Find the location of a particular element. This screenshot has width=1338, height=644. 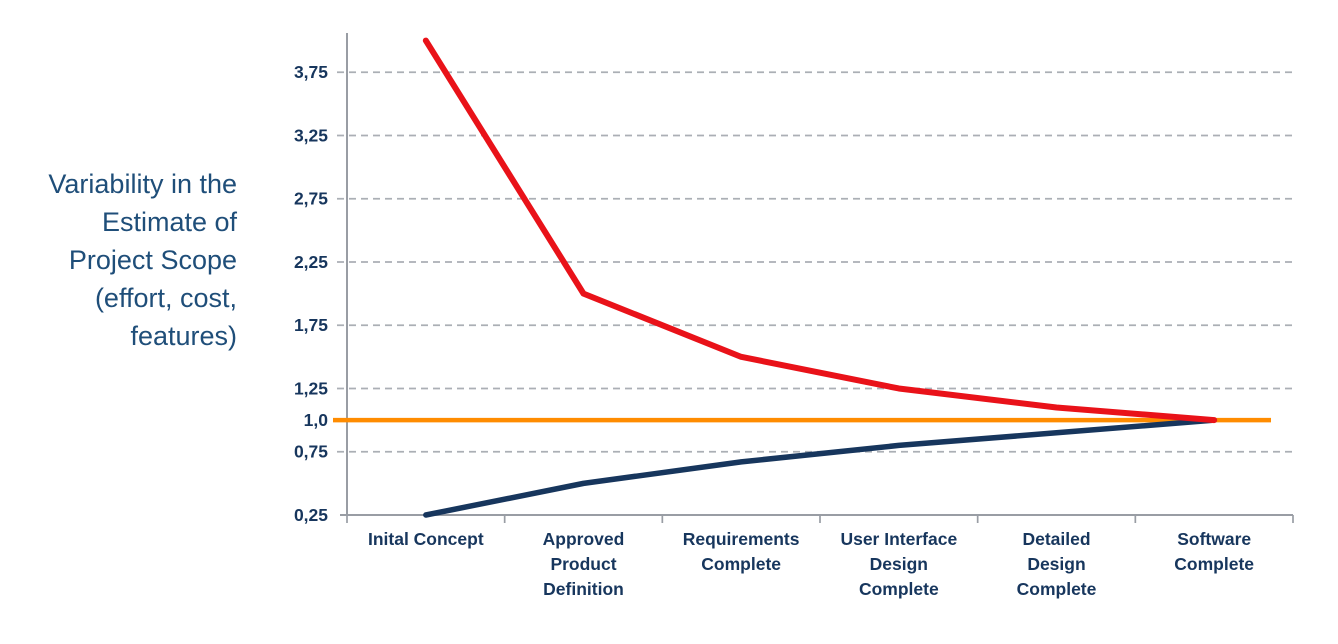

x-axis-label-line: Approved is located at coordinates (583, 539).